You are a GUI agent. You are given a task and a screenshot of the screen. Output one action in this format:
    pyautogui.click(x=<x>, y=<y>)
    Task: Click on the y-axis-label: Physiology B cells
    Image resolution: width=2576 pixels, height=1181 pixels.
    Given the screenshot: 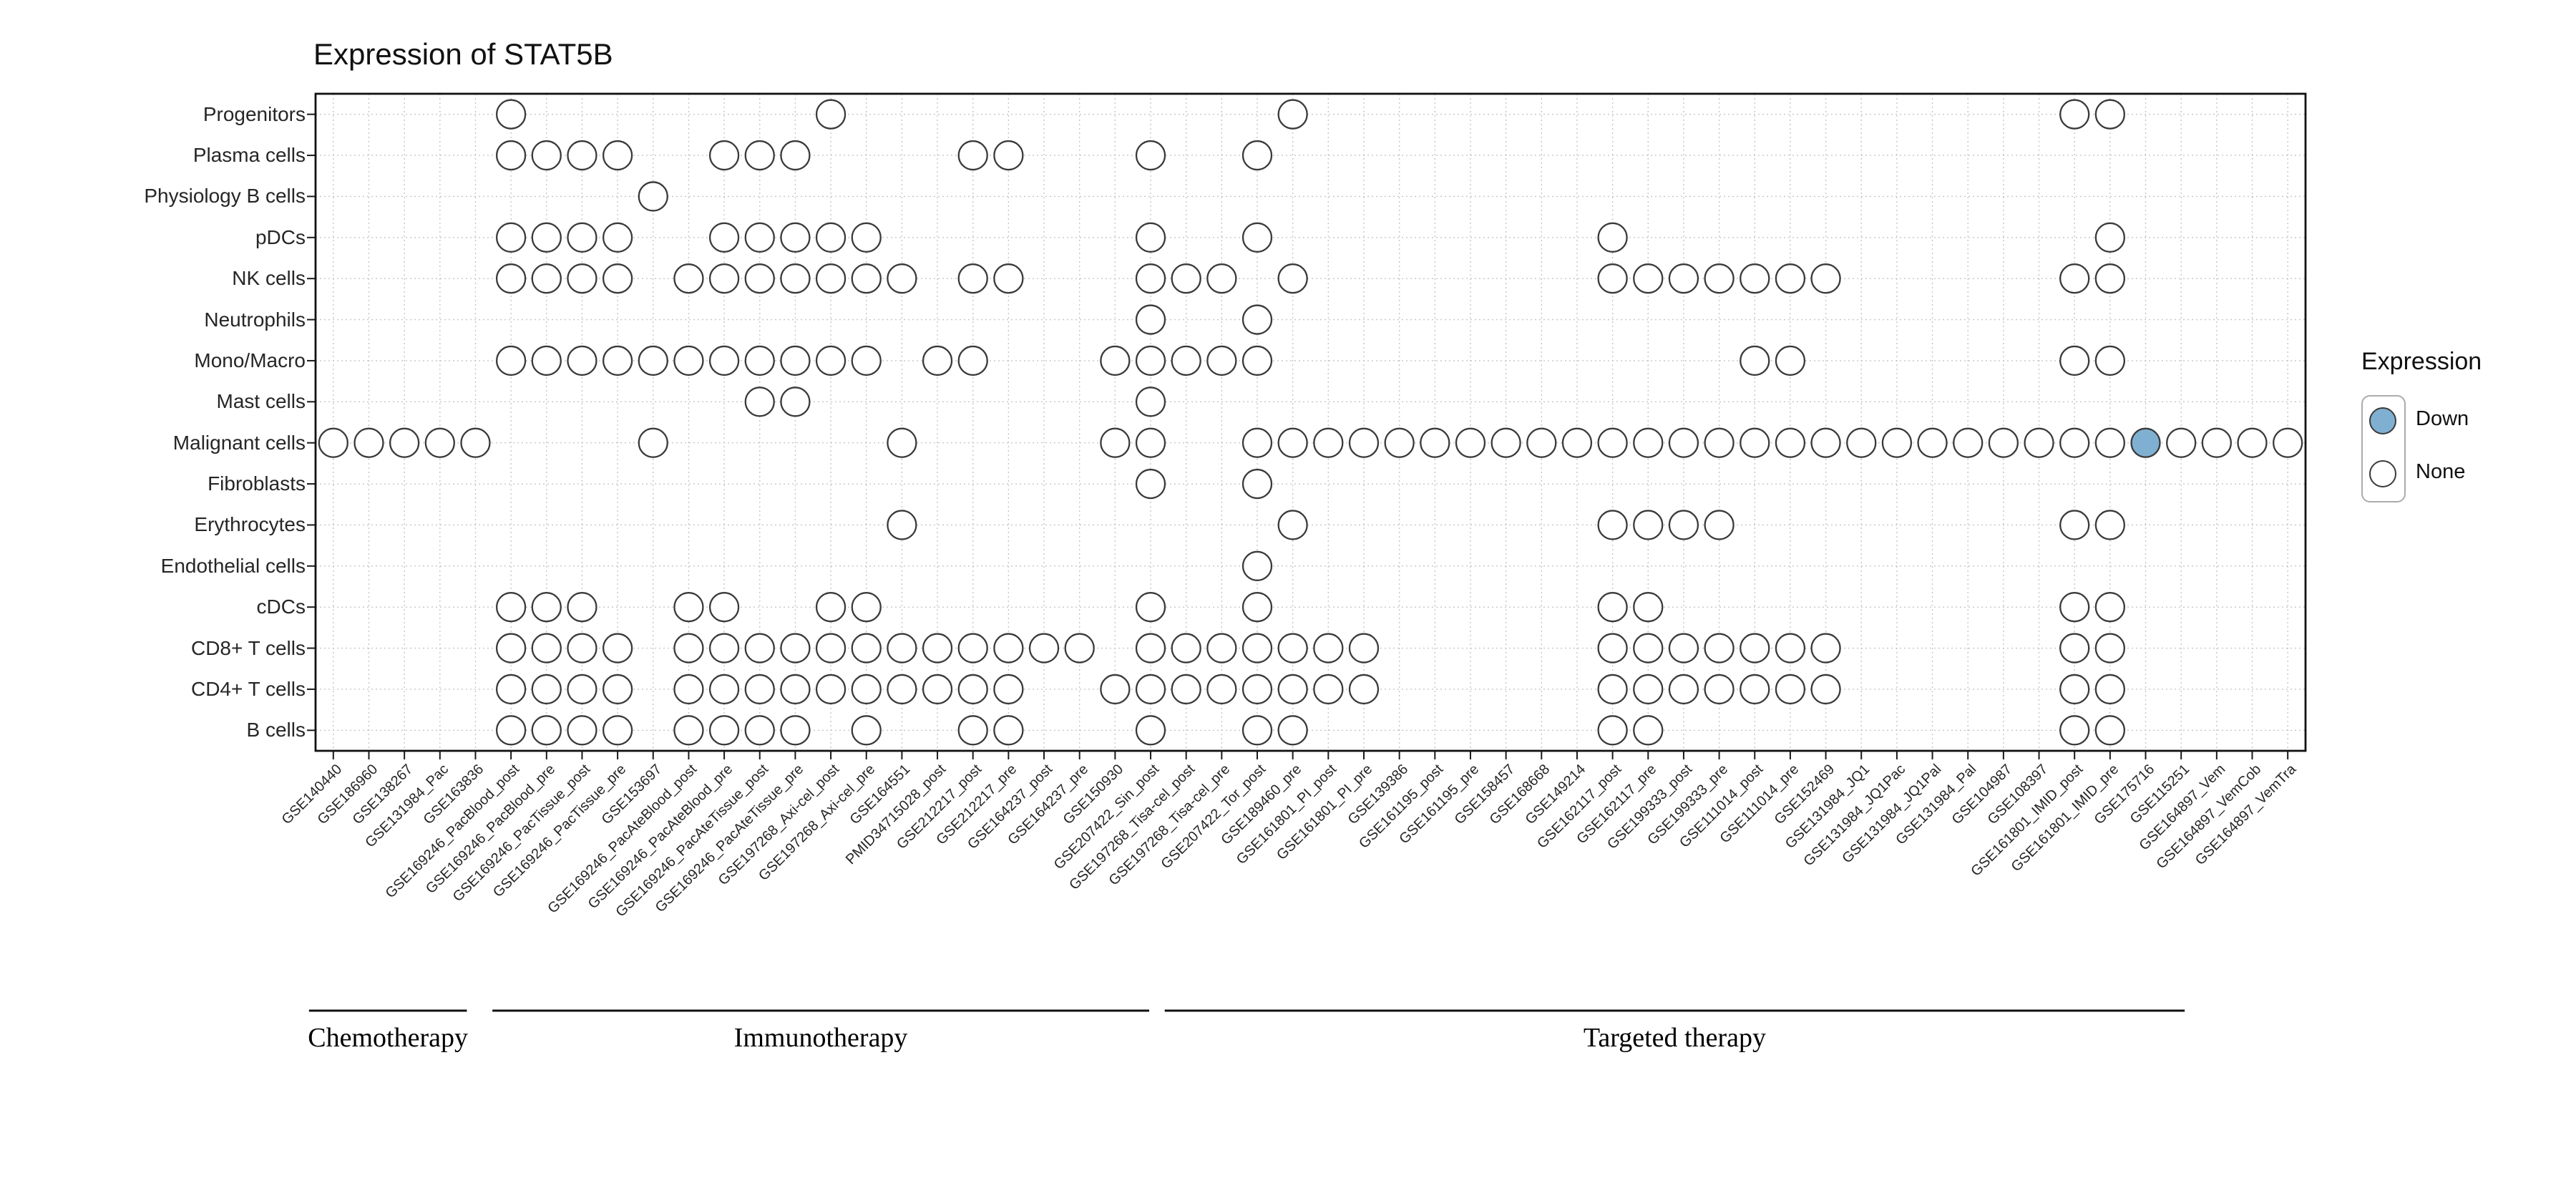 What is the action you would take?
    pyautogui.click(x=225, y=196)
    